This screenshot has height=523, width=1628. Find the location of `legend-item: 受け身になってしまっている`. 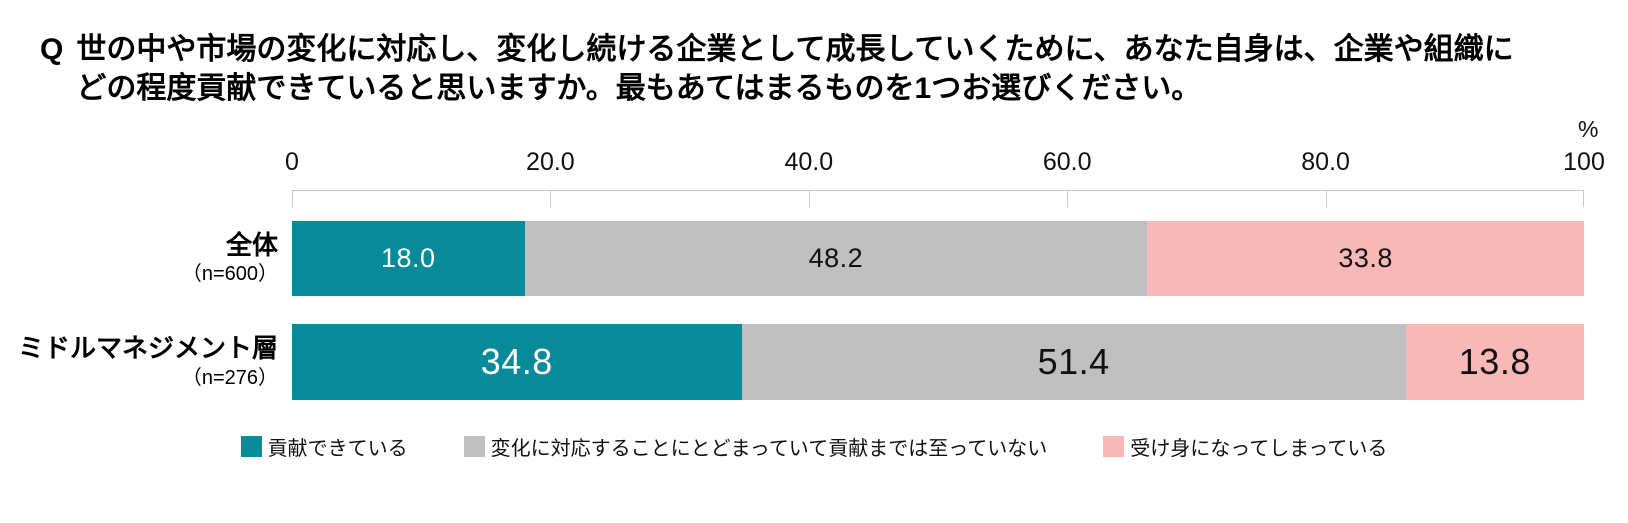

legend-item: 受け身になってしまっている is located at coordinates (1245, 446).